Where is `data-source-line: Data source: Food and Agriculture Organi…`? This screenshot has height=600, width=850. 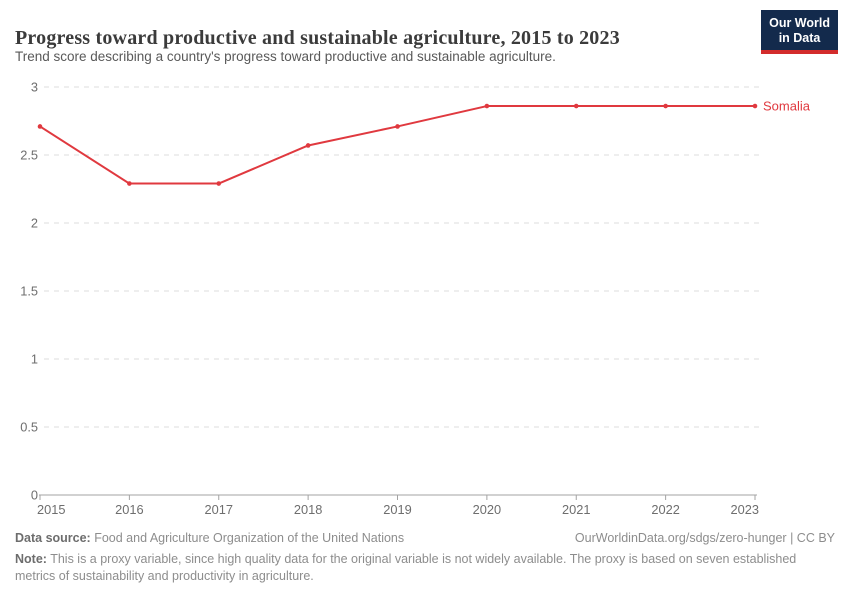 data-source-line: Data source: Food and Agriculture Organi… is located at coordinates (209, 539).